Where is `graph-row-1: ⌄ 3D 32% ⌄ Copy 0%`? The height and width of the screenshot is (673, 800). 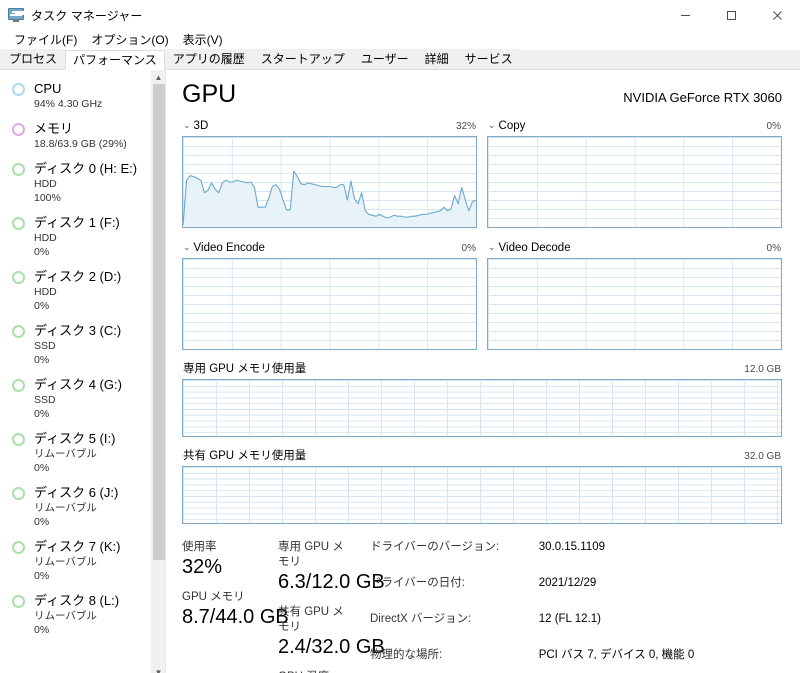 graph-row-1: ⌄ 3D 32% ⌄ Copy 0% is located at coordinates (482, 173).